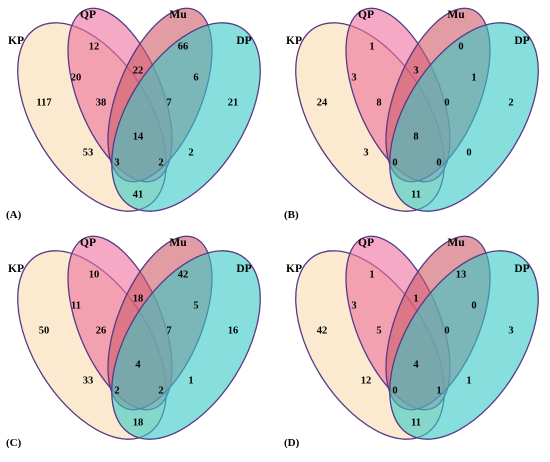  I want to click on region-count-kp-qp: 11, so click(76, 305).